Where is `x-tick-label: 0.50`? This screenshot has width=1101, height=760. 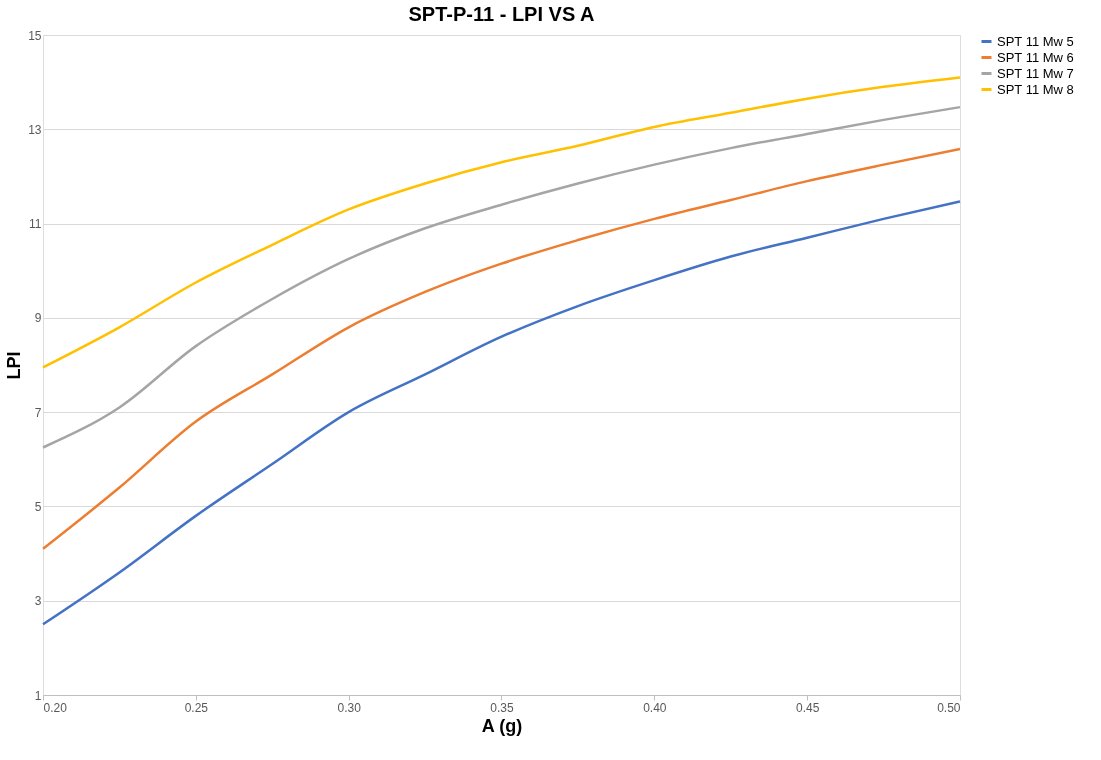 x-tick-label: 0.50 is located at coordinates (949, 707).